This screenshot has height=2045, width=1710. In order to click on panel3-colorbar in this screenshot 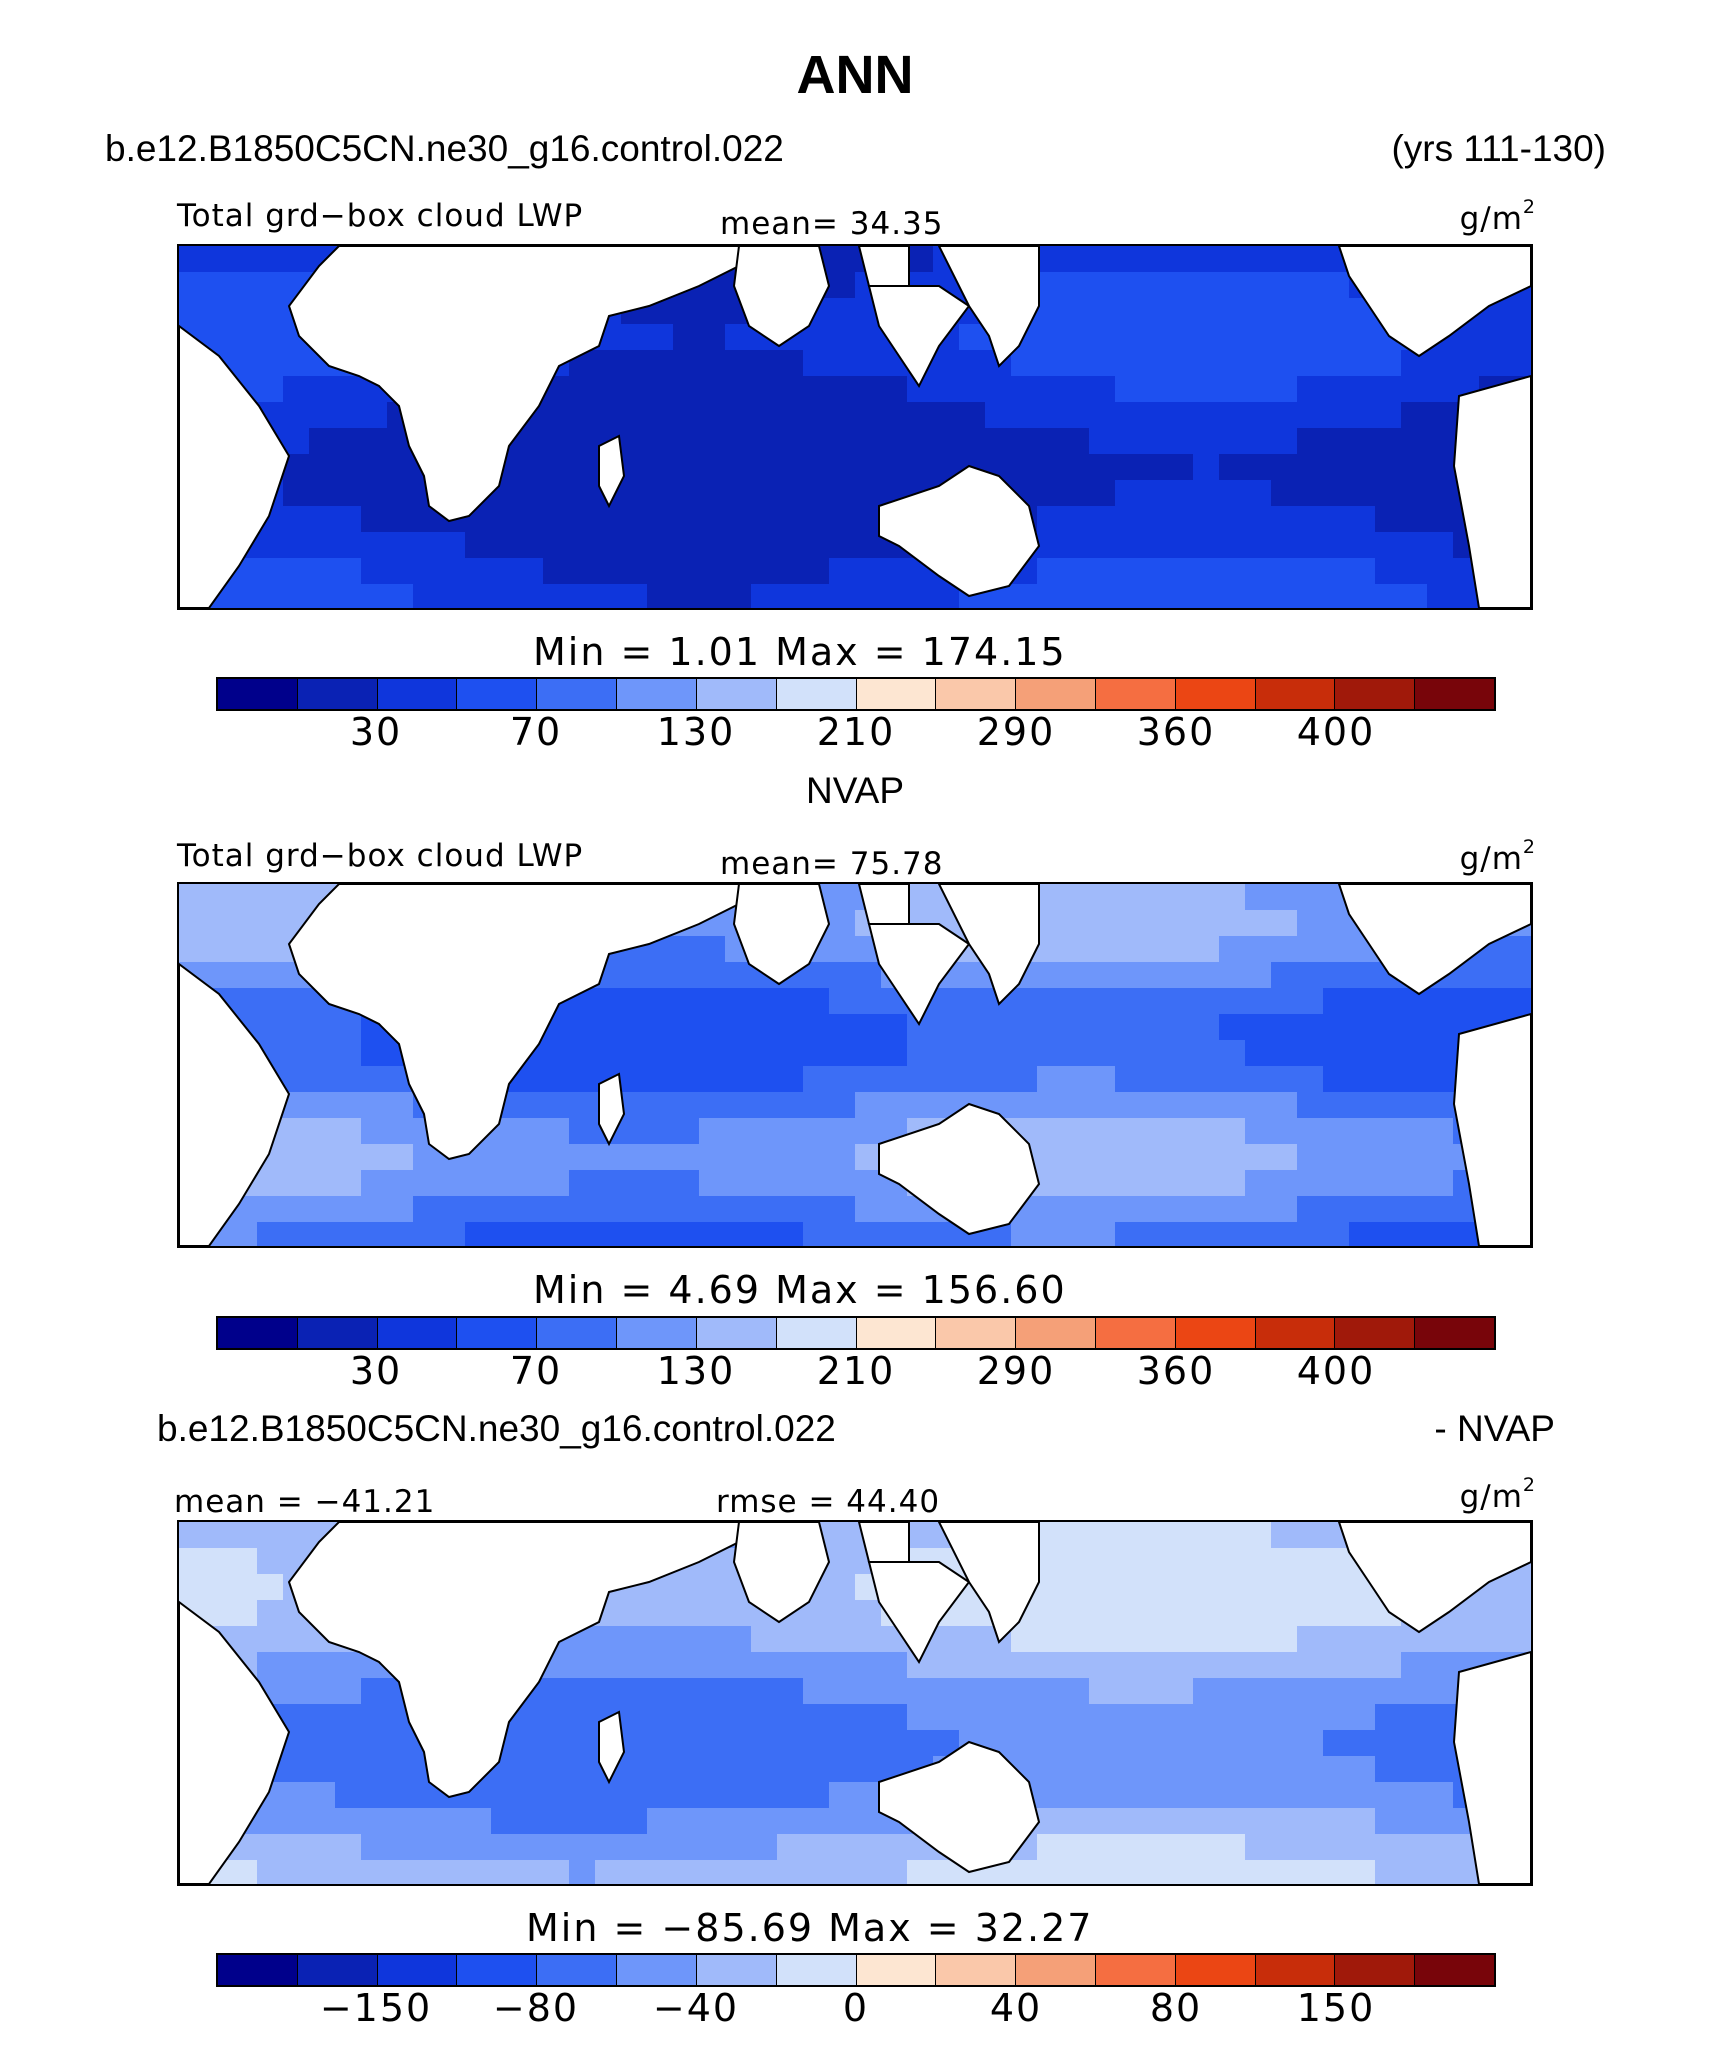, I will do `click(856, 1970)`.